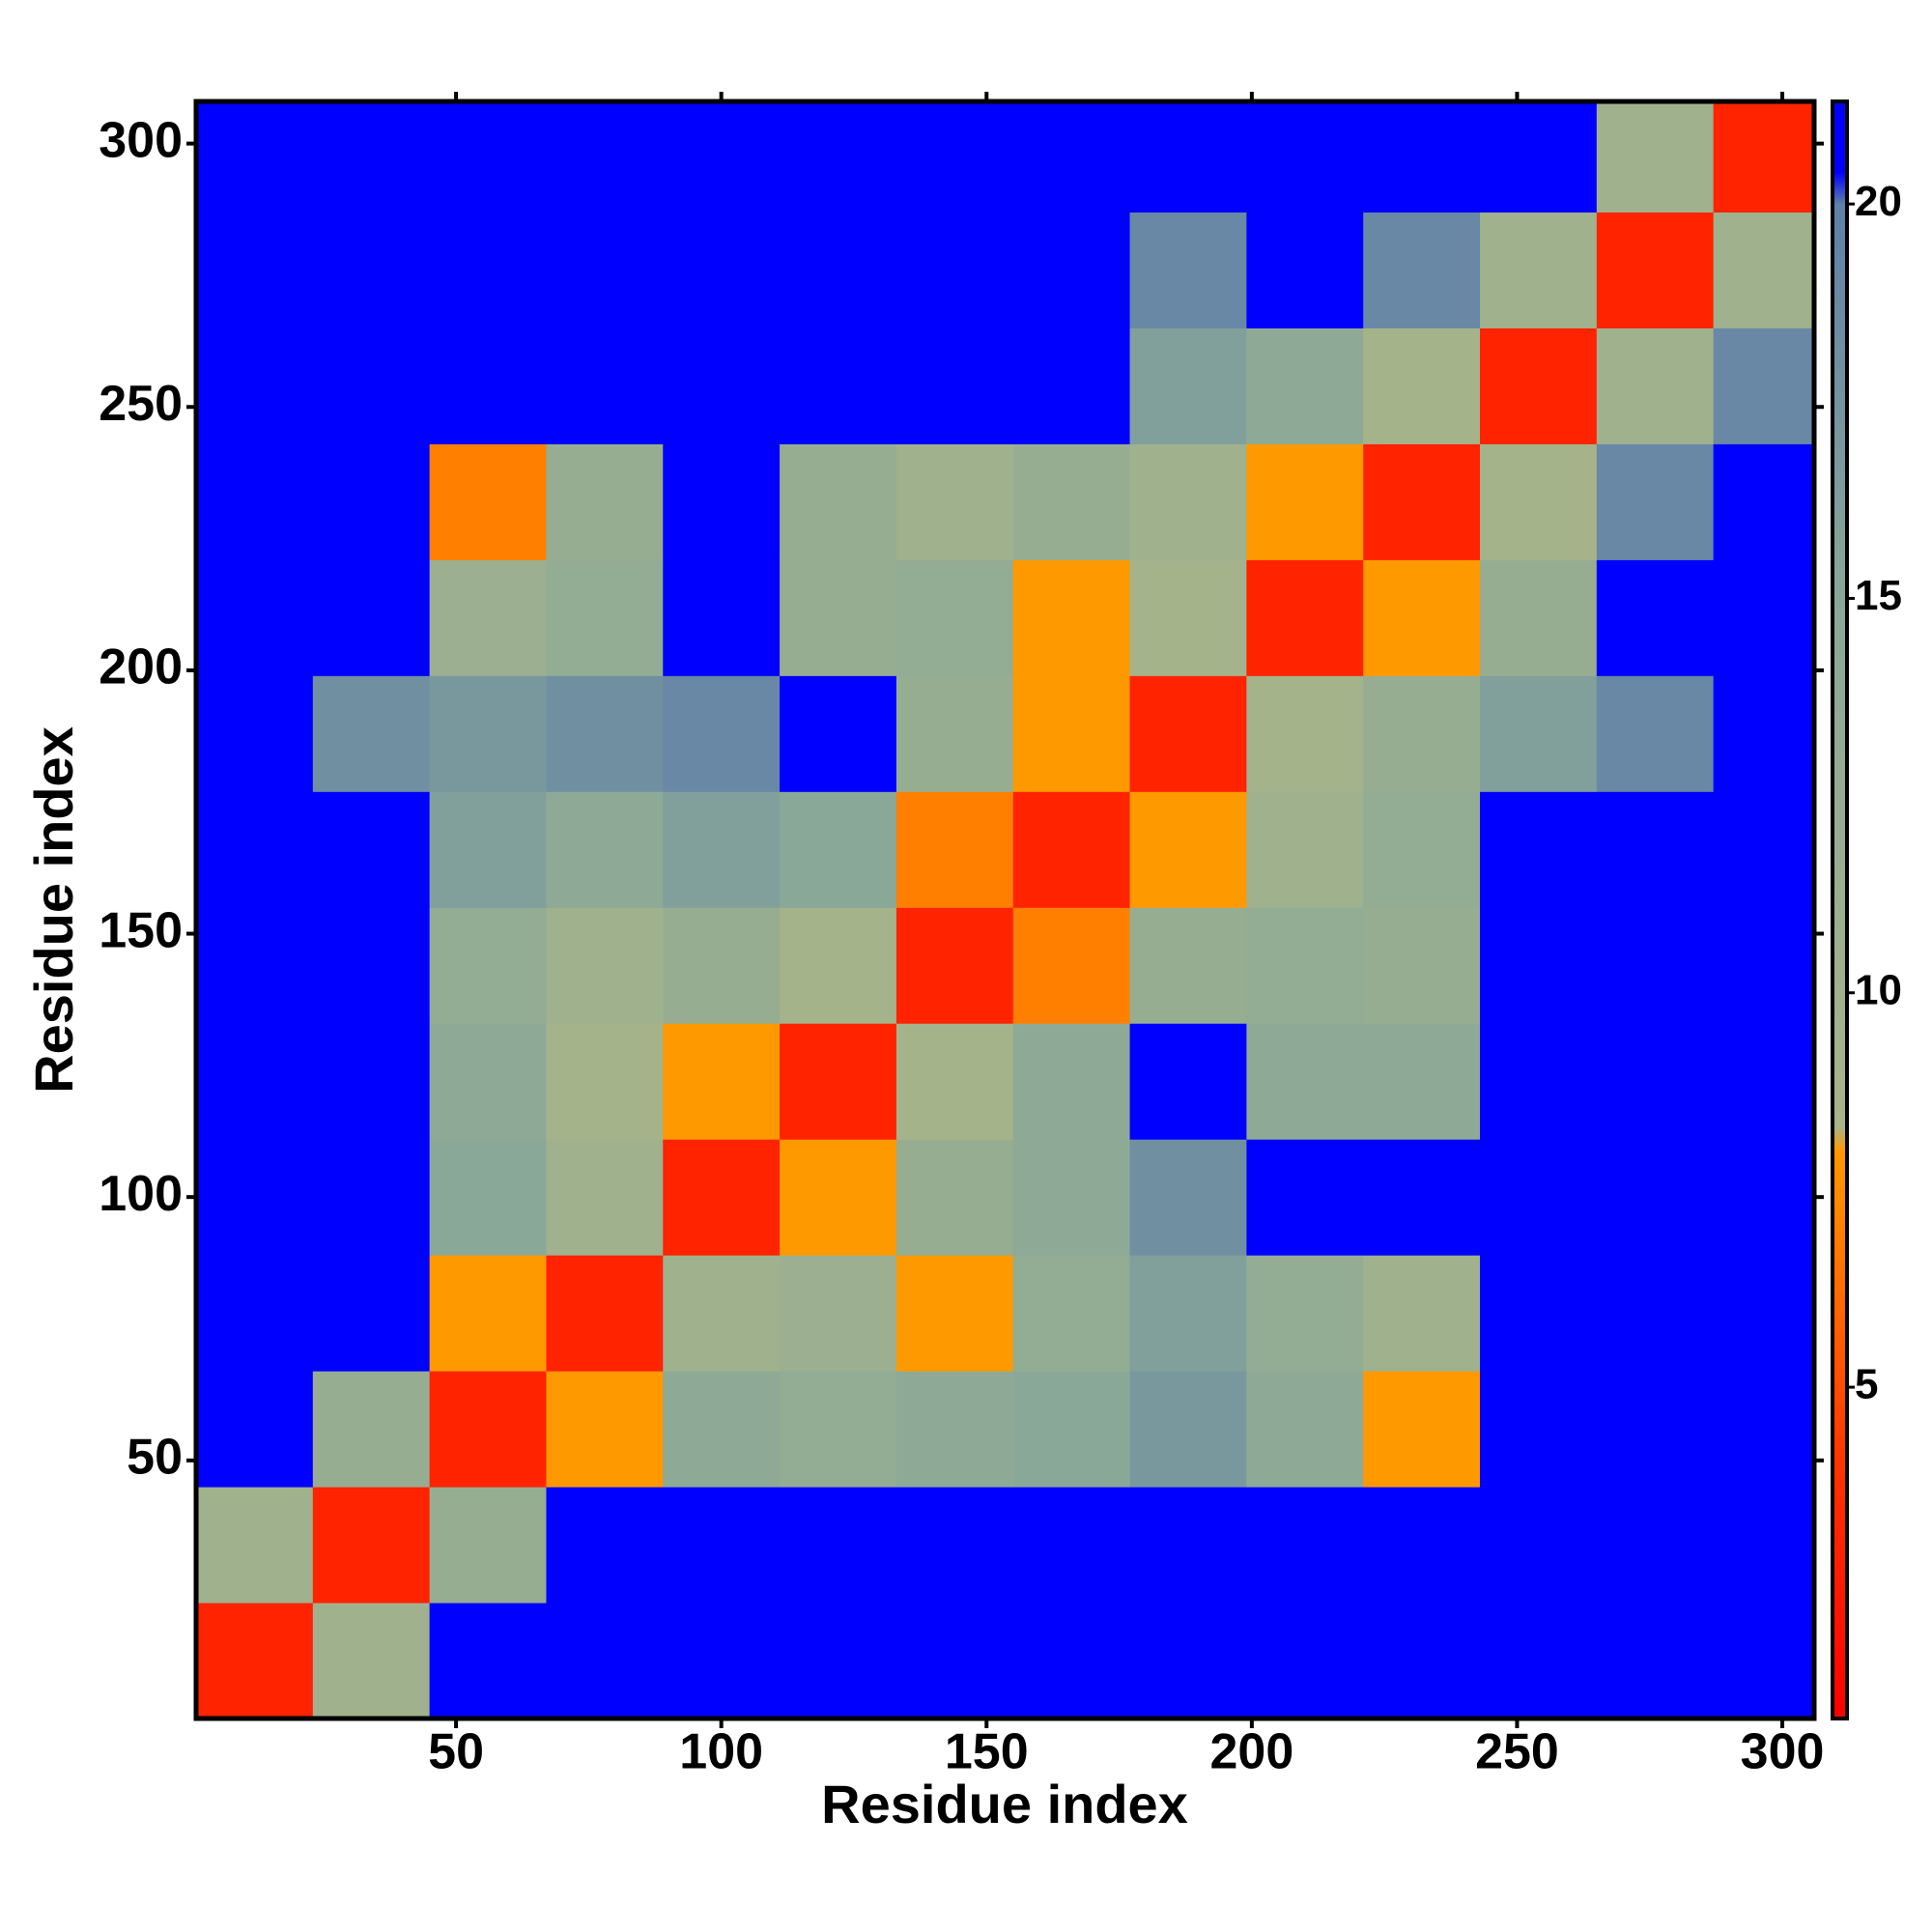  What do you see at coordinates (1005, 1804) in the screenshot?
I see `x-axis-label: Residue index` at bounding box center [1005, 1804].